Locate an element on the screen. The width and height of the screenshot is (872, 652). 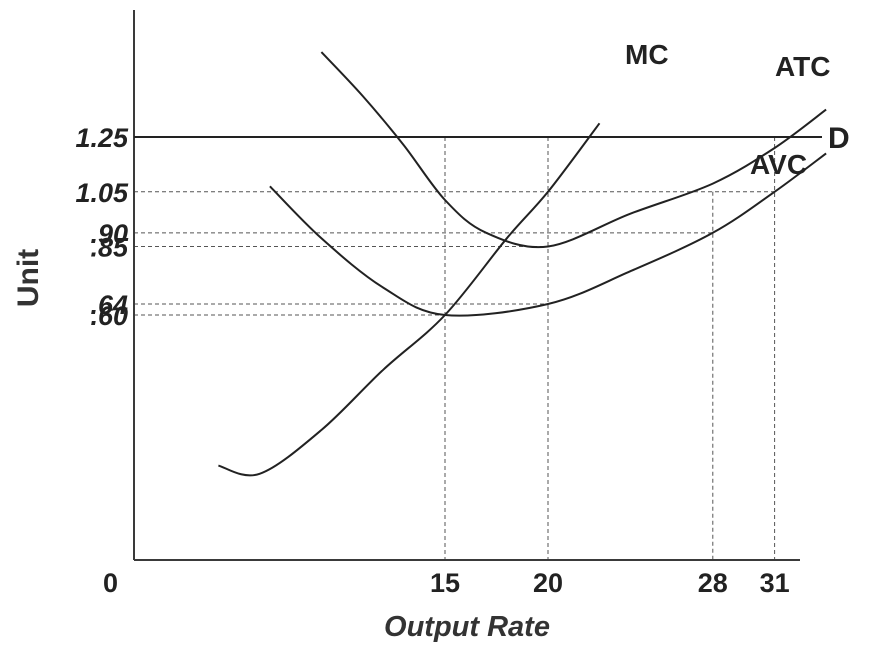
y-tick-label-0: 1.25 is located at coordinates (102, 138).